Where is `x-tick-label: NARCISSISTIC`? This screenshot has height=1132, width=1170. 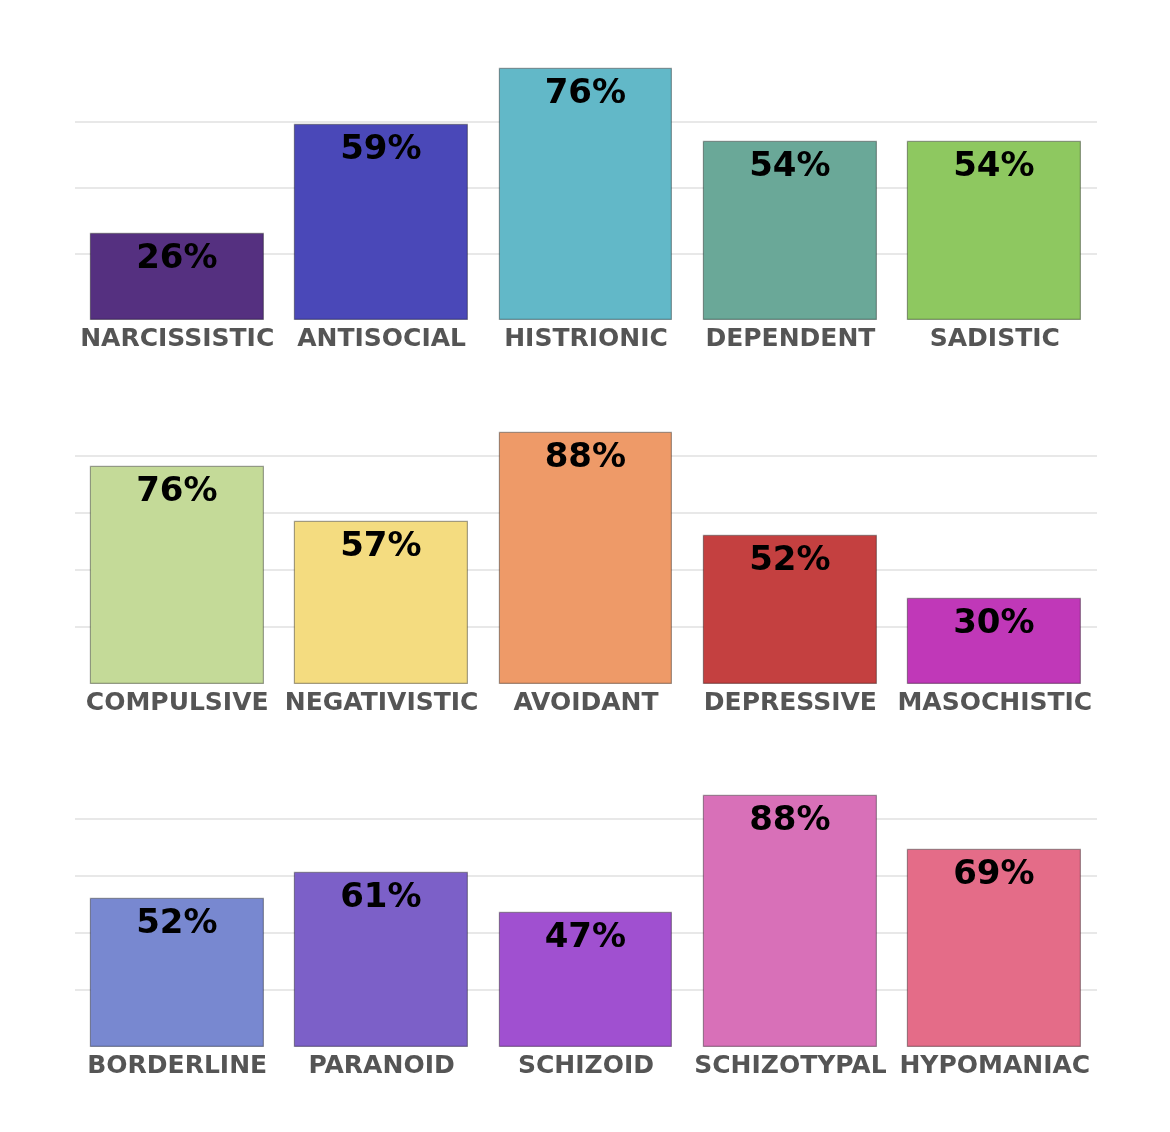
x-tick-label: NARCISSISTIC is located at coordinates (177, 337).